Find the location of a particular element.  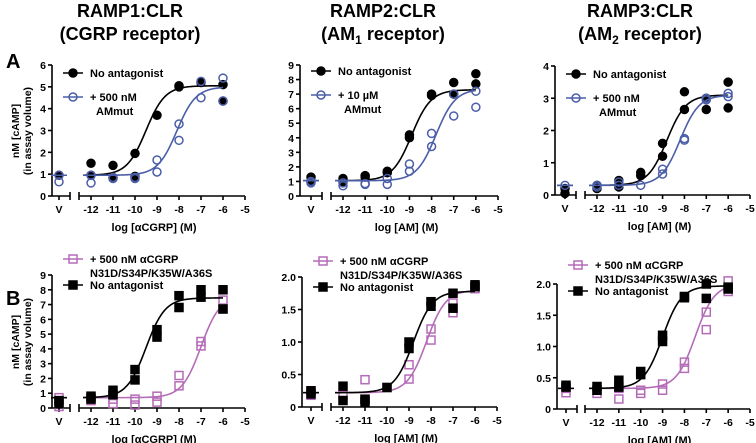

subtitle-ramp1: (CGRP receptor) is located at coordinates (130, 34).